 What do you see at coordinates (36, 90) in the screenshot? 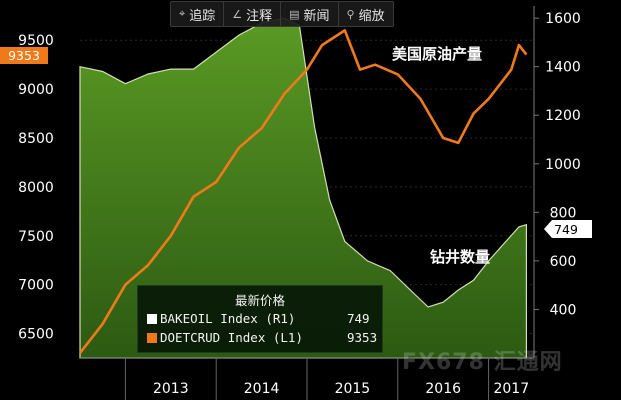
I see `left-tick-label: 9000` at bounding box center [36, 90].